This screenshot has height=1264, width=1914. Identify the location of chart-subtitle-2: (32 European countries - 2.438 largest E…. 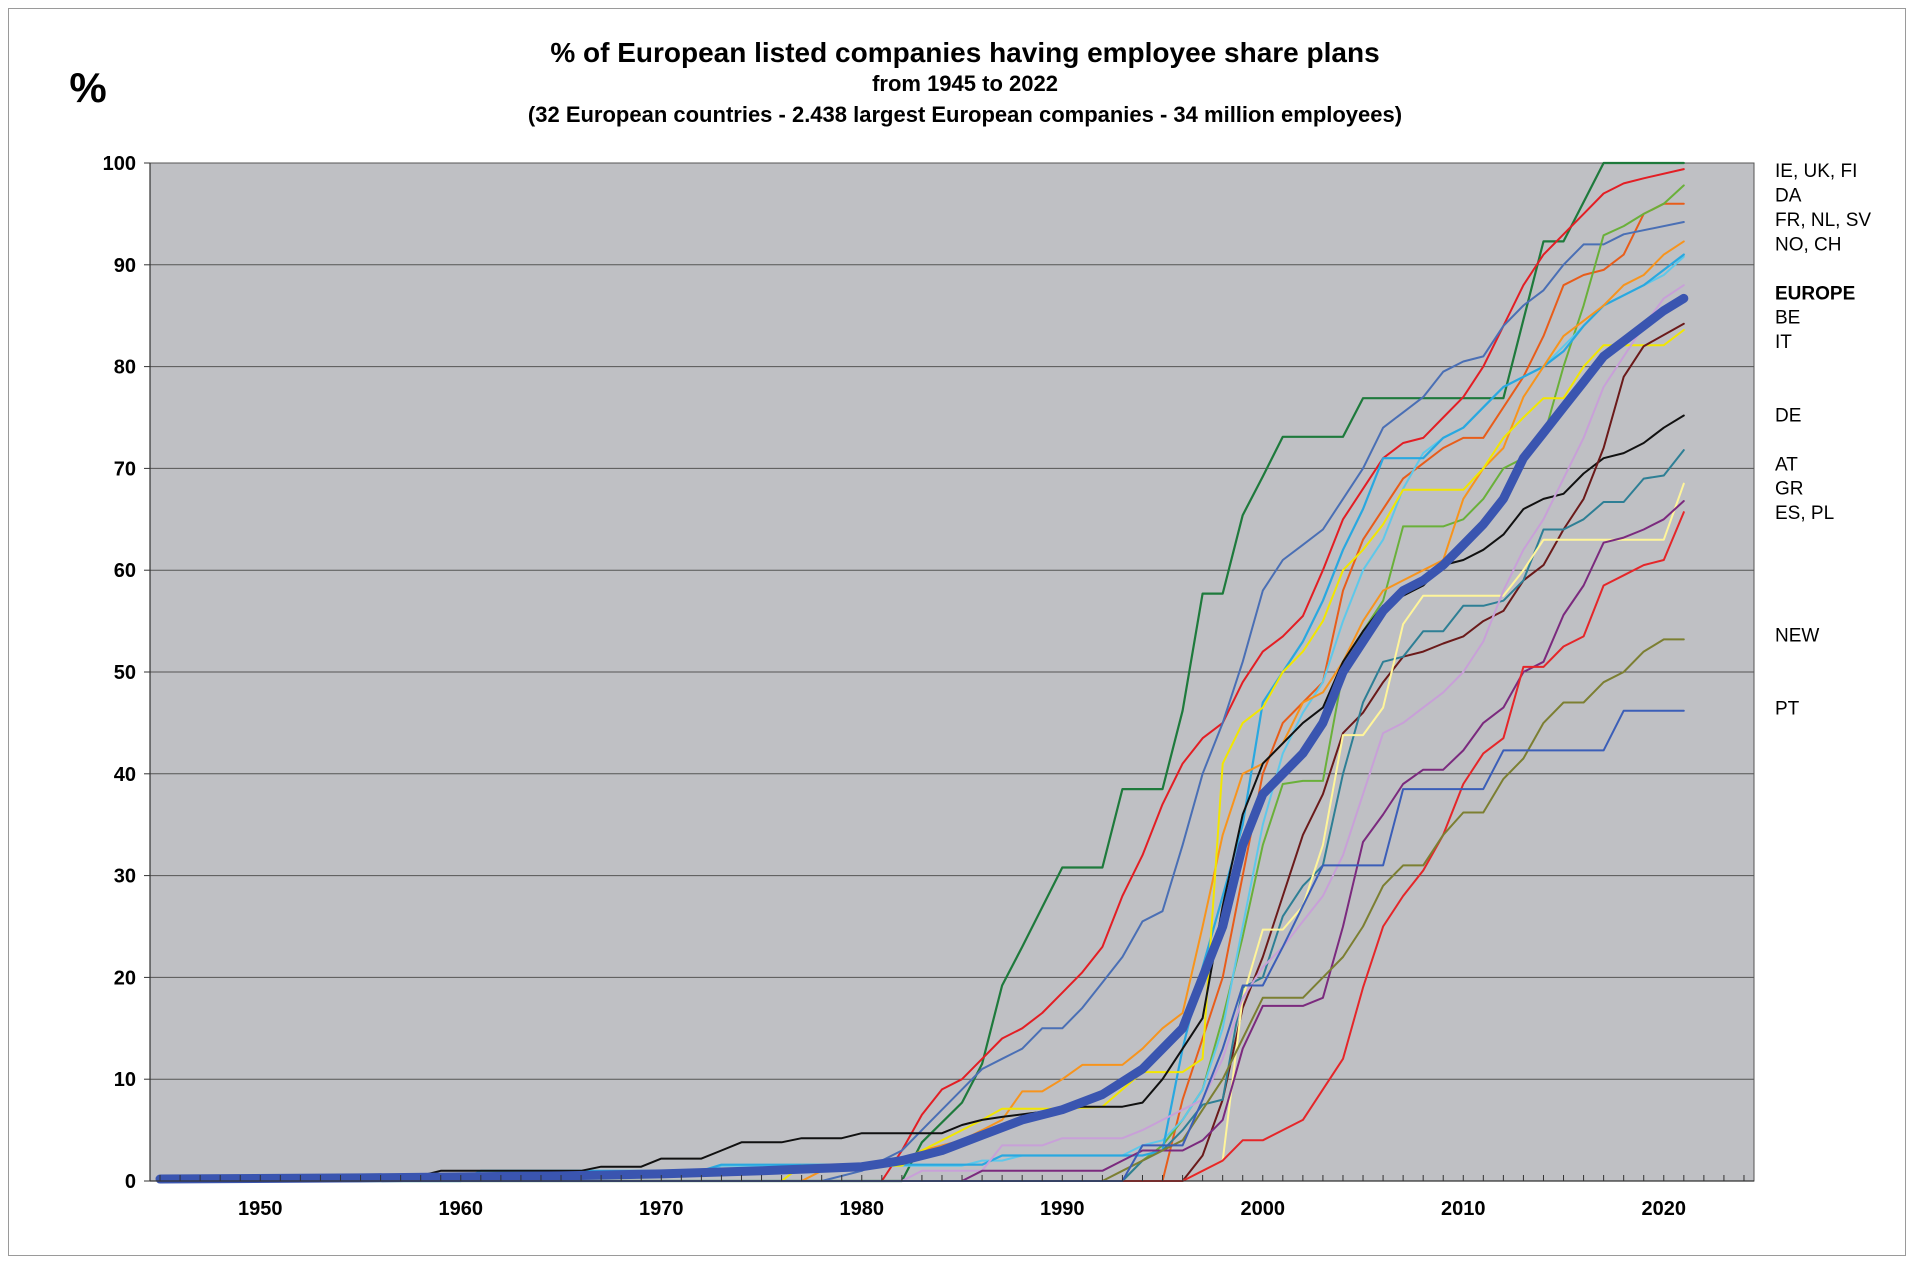
(965, 114).